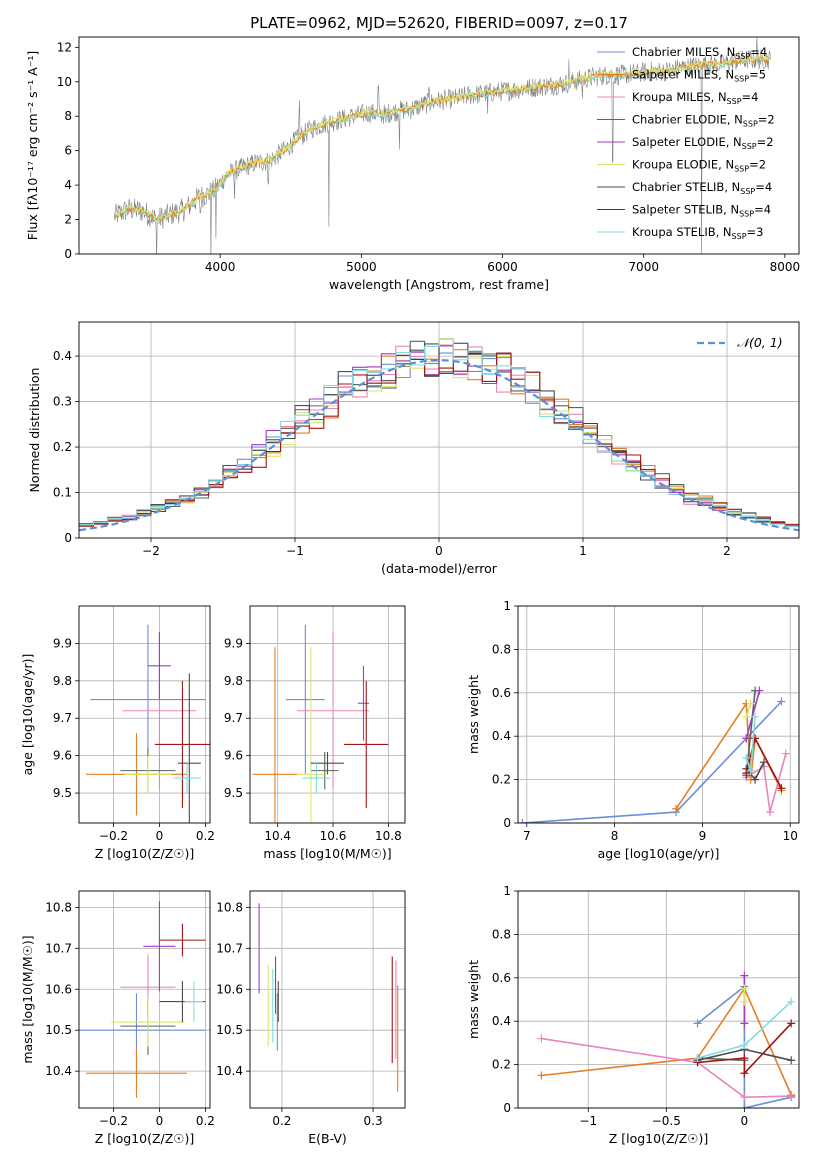 The image size is (819, 1170). What do you see at coordinates (388, 836) in the screenshot?
I see `x-tick-label: 10.8` at bounding box center [388, 836].